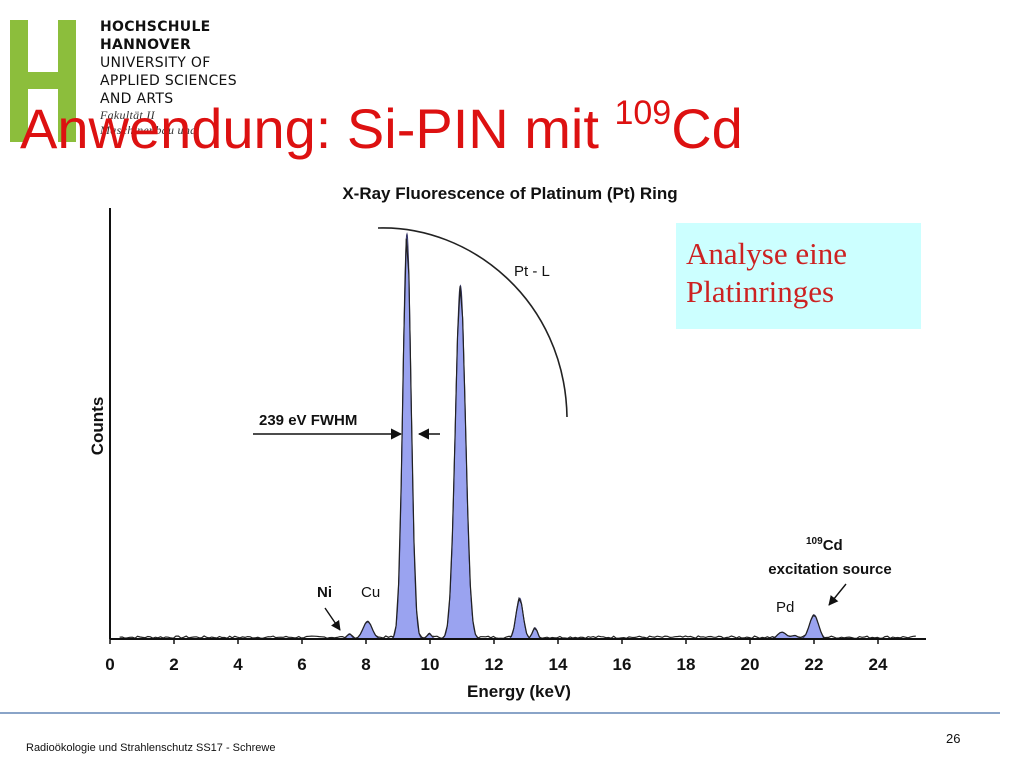 This screenshot has height=768, width=1024. Describe the element at coordinates (760, 291) in the screenshot. I see `note-line: Platinringes` at that location.